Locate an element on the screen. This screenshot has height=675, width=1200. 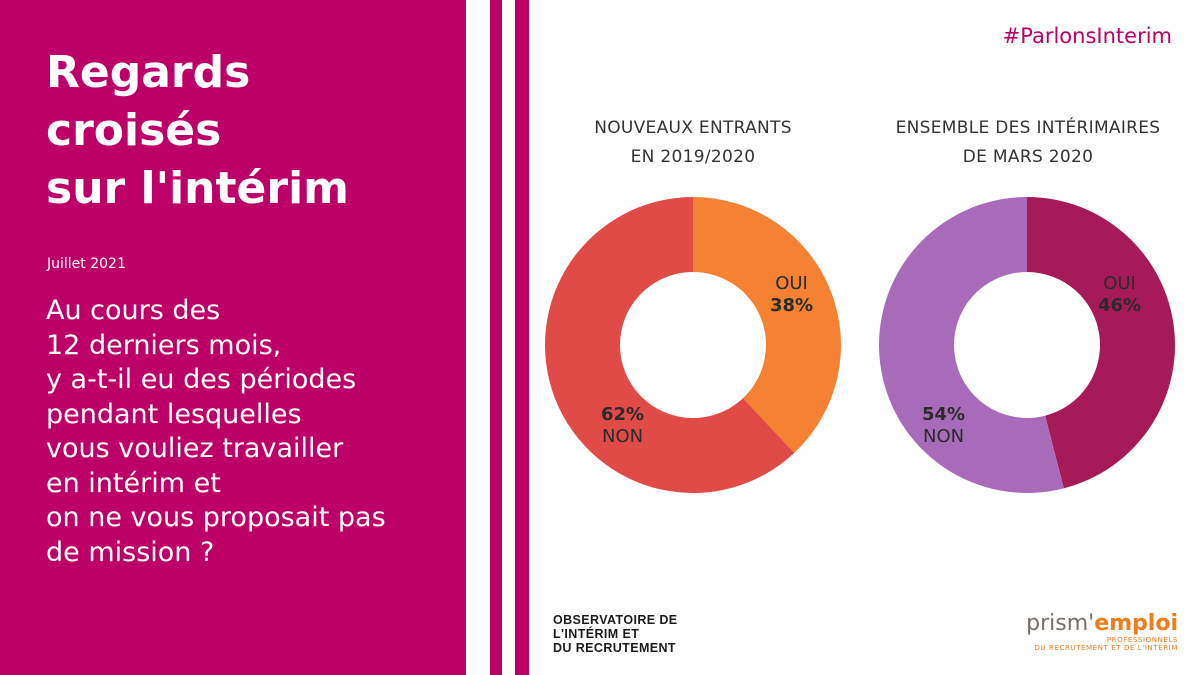
donut-slice-non-right is located at coordinates (971, 345).